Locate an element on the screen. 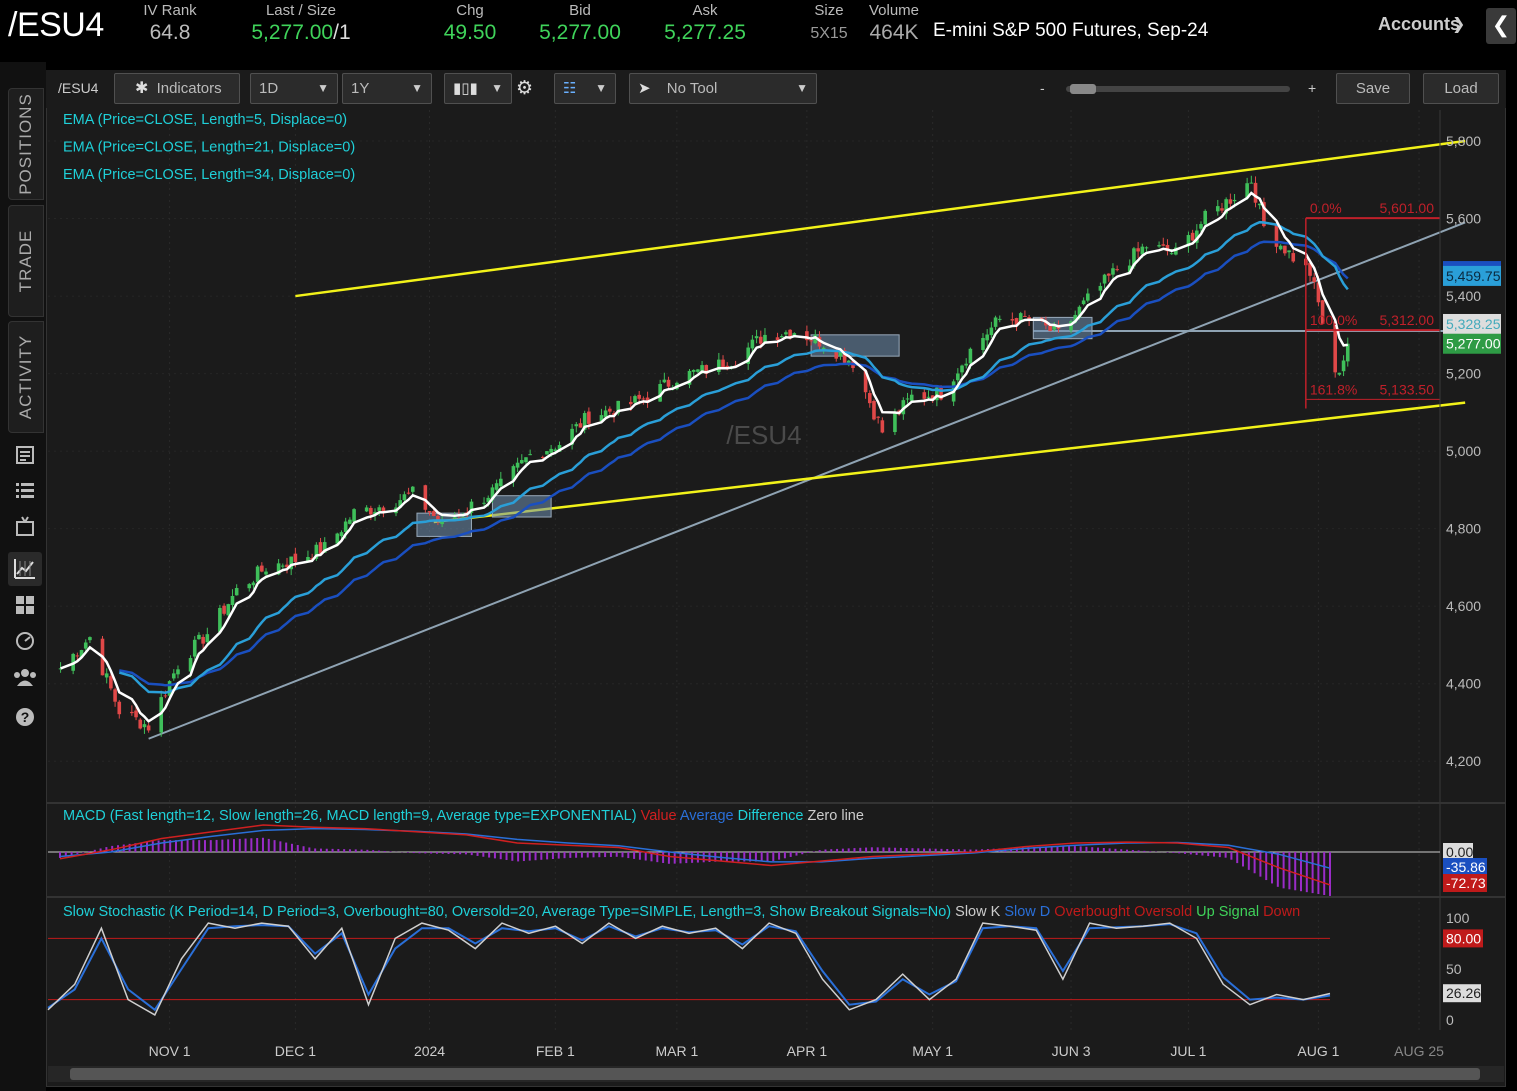  macd-panel is located at coordinates (744, 860).